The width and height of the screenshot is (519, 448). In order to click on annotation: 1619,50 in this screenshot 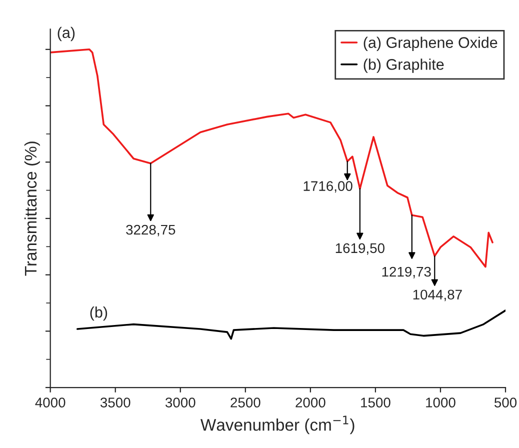, I will do `click(360, 249)`.